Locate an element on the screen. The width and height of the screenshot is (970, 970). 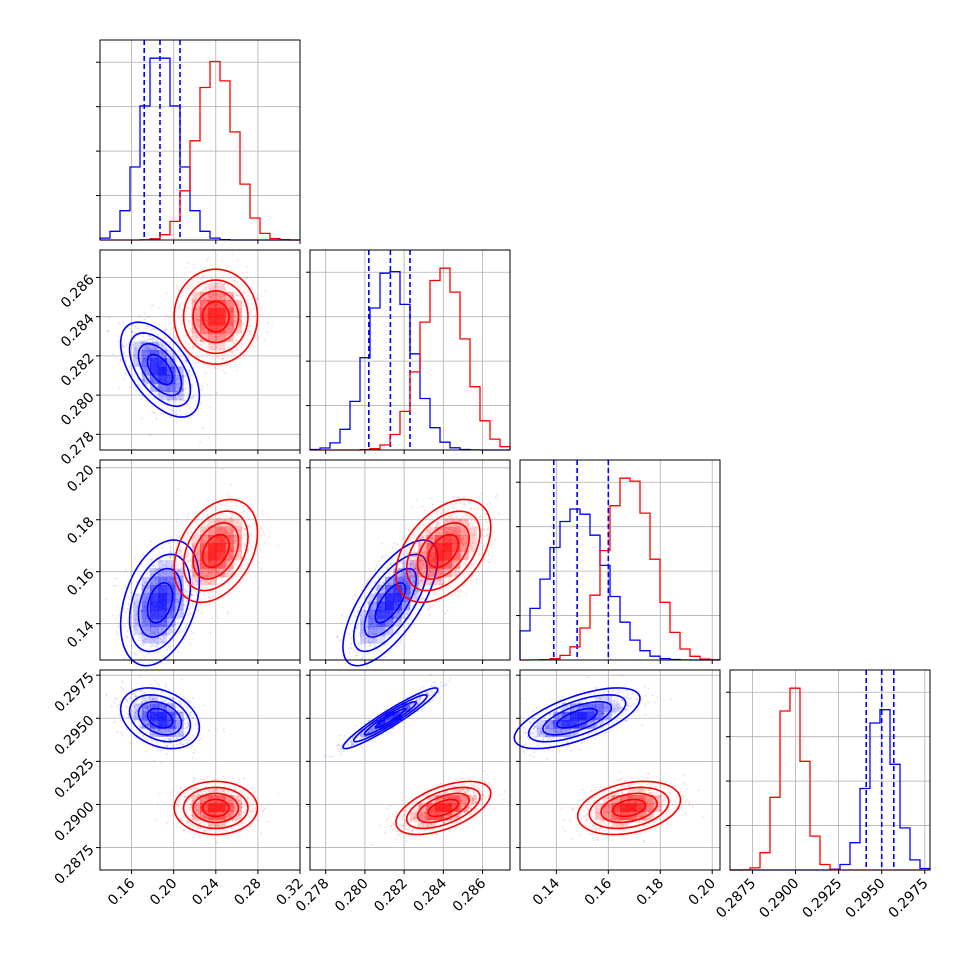
contour-line is located at coordinates (160, 369).